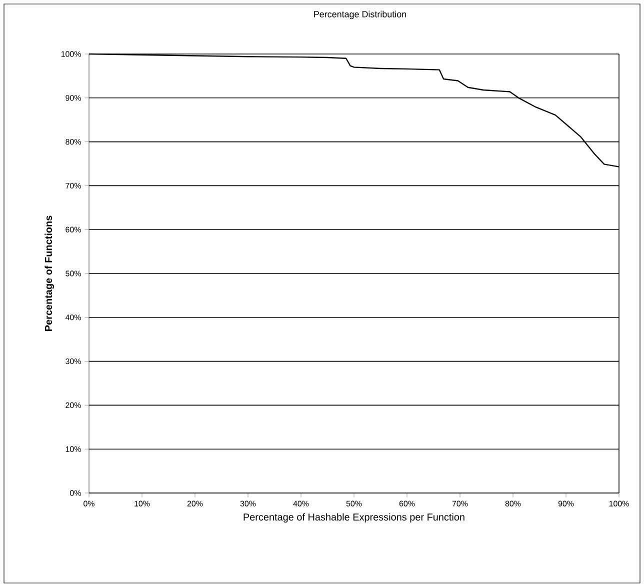 The width and height of the screenshot is (644, 587). I want to click on y-axis-title: Percentage of Functions, so click(49, 273).